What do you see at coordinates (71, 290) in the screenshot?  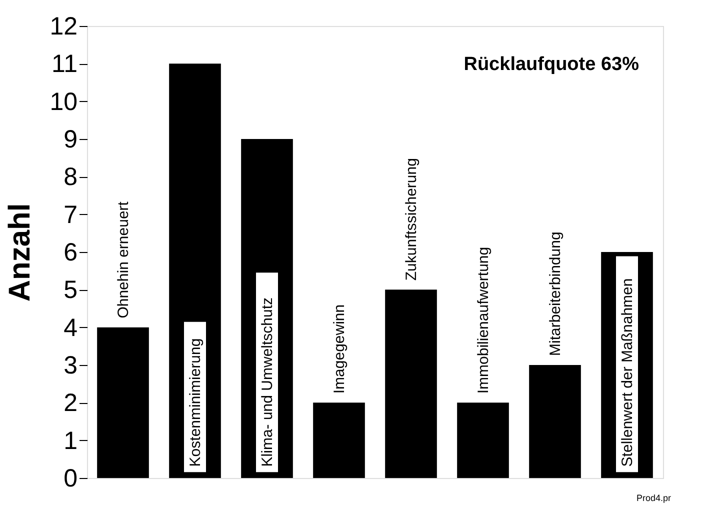 I see `y-tick-label: 5` at bounding box center [71, 290].